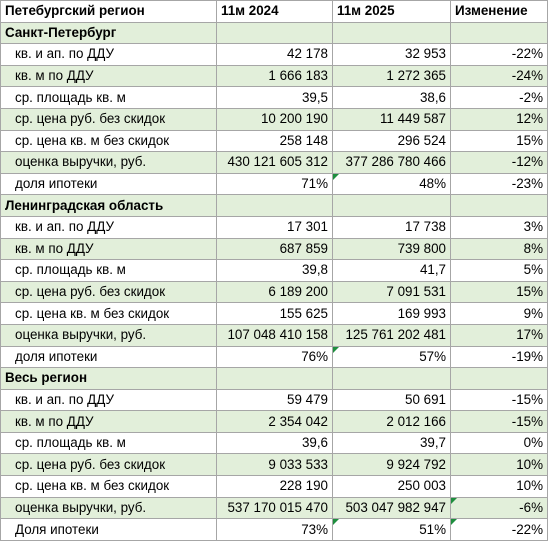  Describe the element at coordinates (274, 184) in the screenshot. I see `value-2024-cell: 71%` at that location.